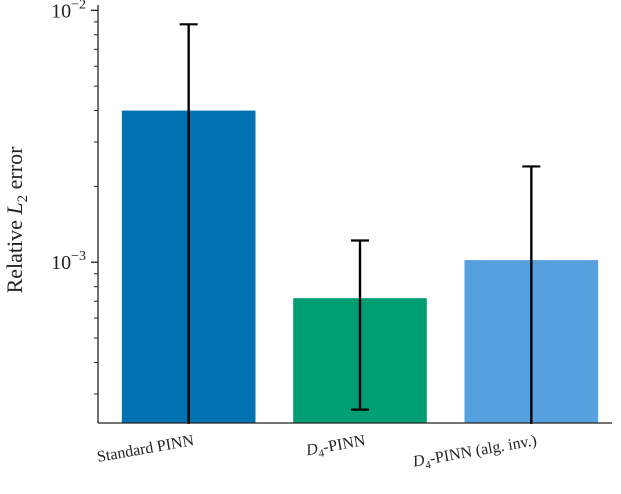 The image size is (621, 494). What do you see at coordinates (16, 219) in the screenshot?
I see `y-axis-label: Relative L2 error` at bounding box center [16, 219].